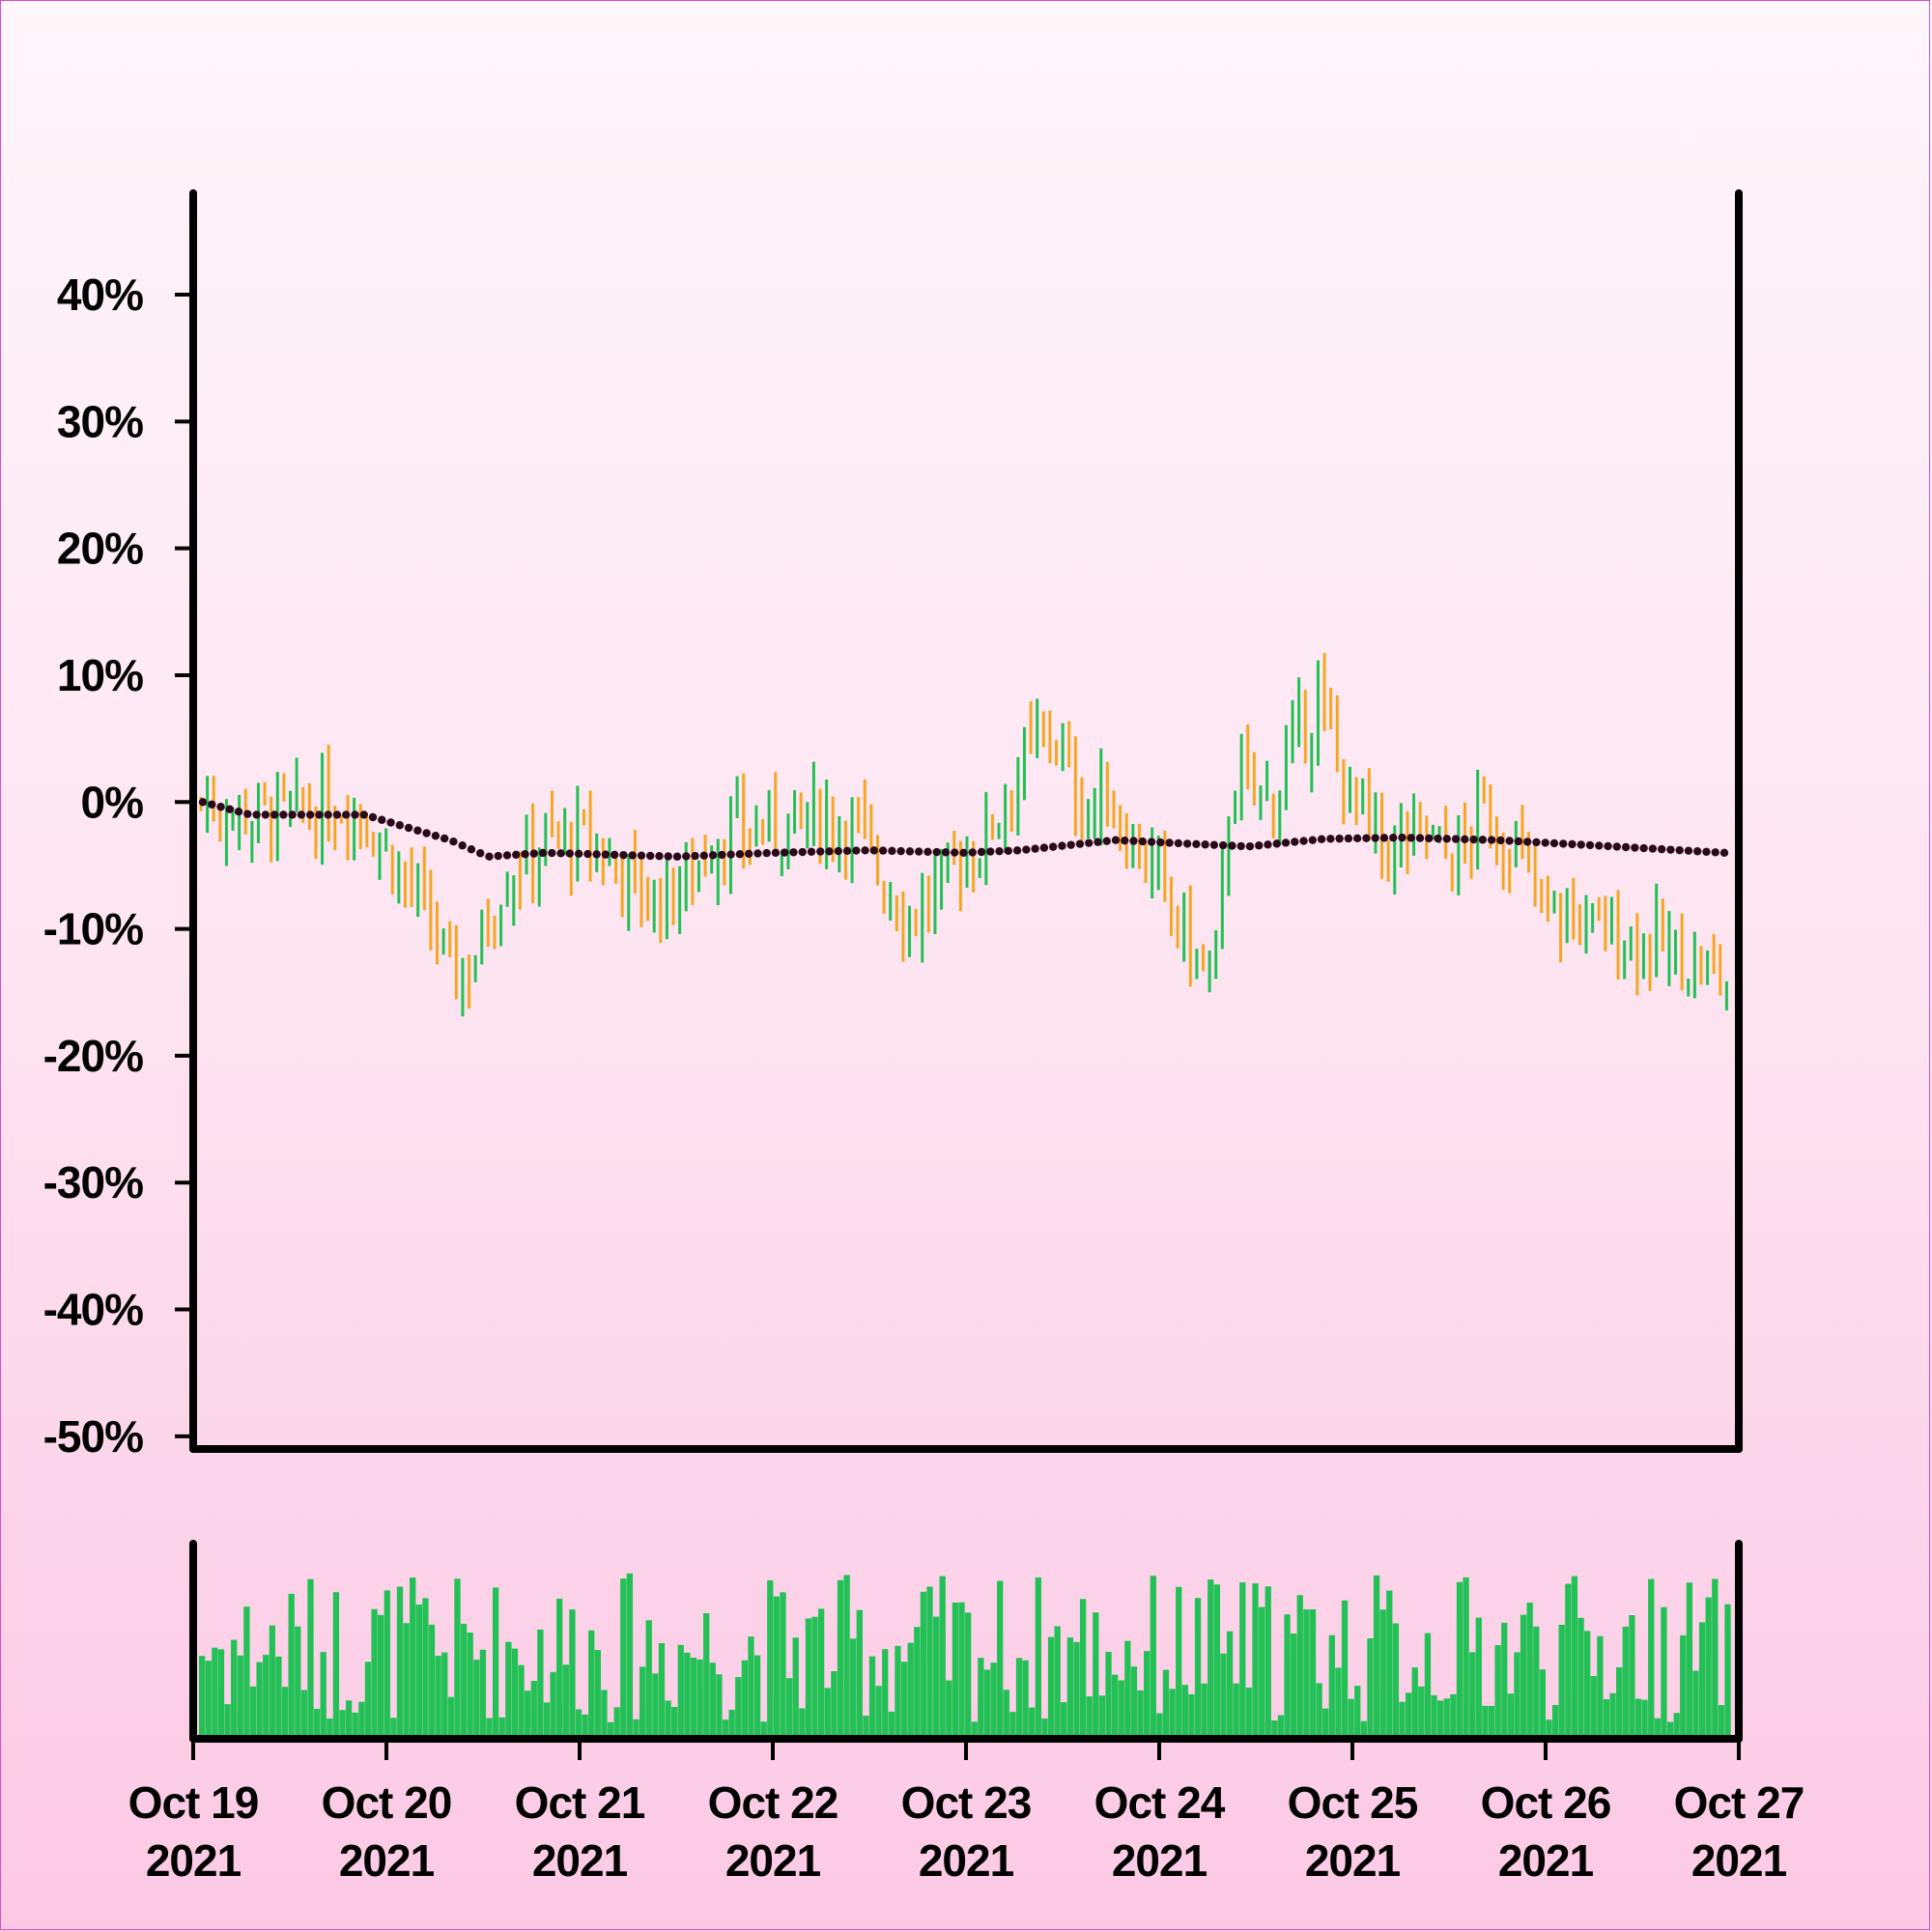 Image resolution: width=1932 pixels, height=1932 pixels. Describe the element at coordinates (773, 1802) in the screenshot. I see `x-tick-label-date: Oct 22` at that location.